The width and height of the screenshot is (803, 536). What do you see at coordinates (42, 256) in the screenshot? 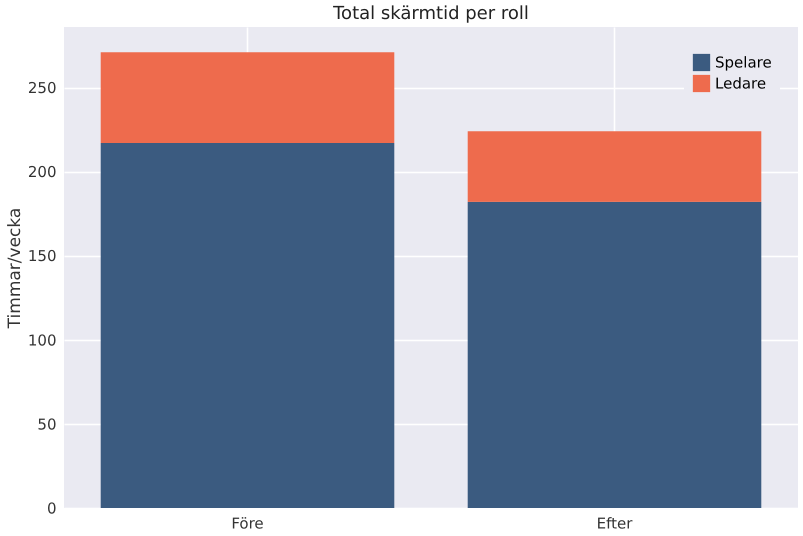
I see `y-tick-label: 150` at bounding box center [42, 256].